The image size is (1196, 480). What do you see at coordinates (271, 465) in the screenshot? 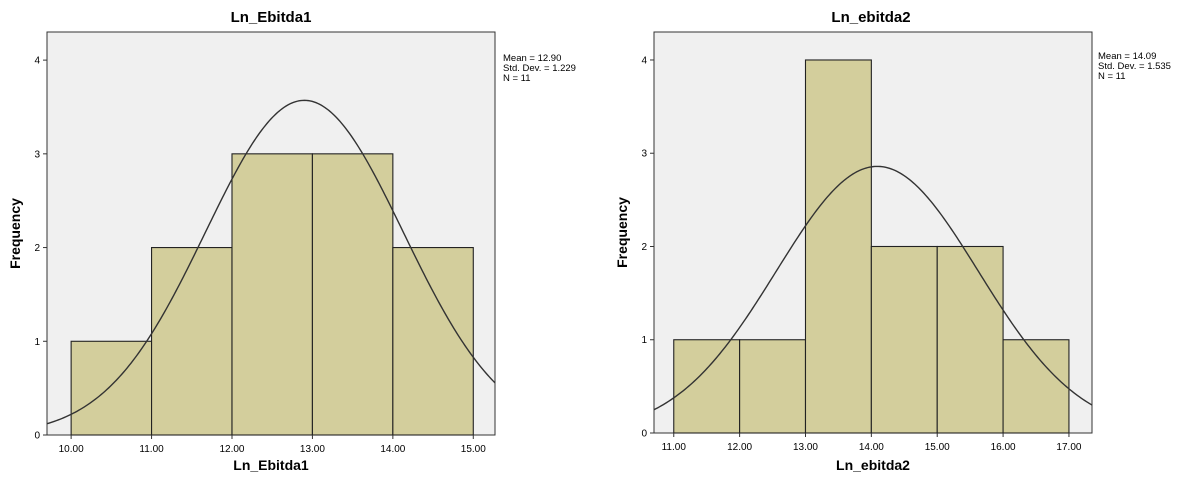
I see `x-axis-label: Ln_Ebitda1` at bounding box center [271, 465].